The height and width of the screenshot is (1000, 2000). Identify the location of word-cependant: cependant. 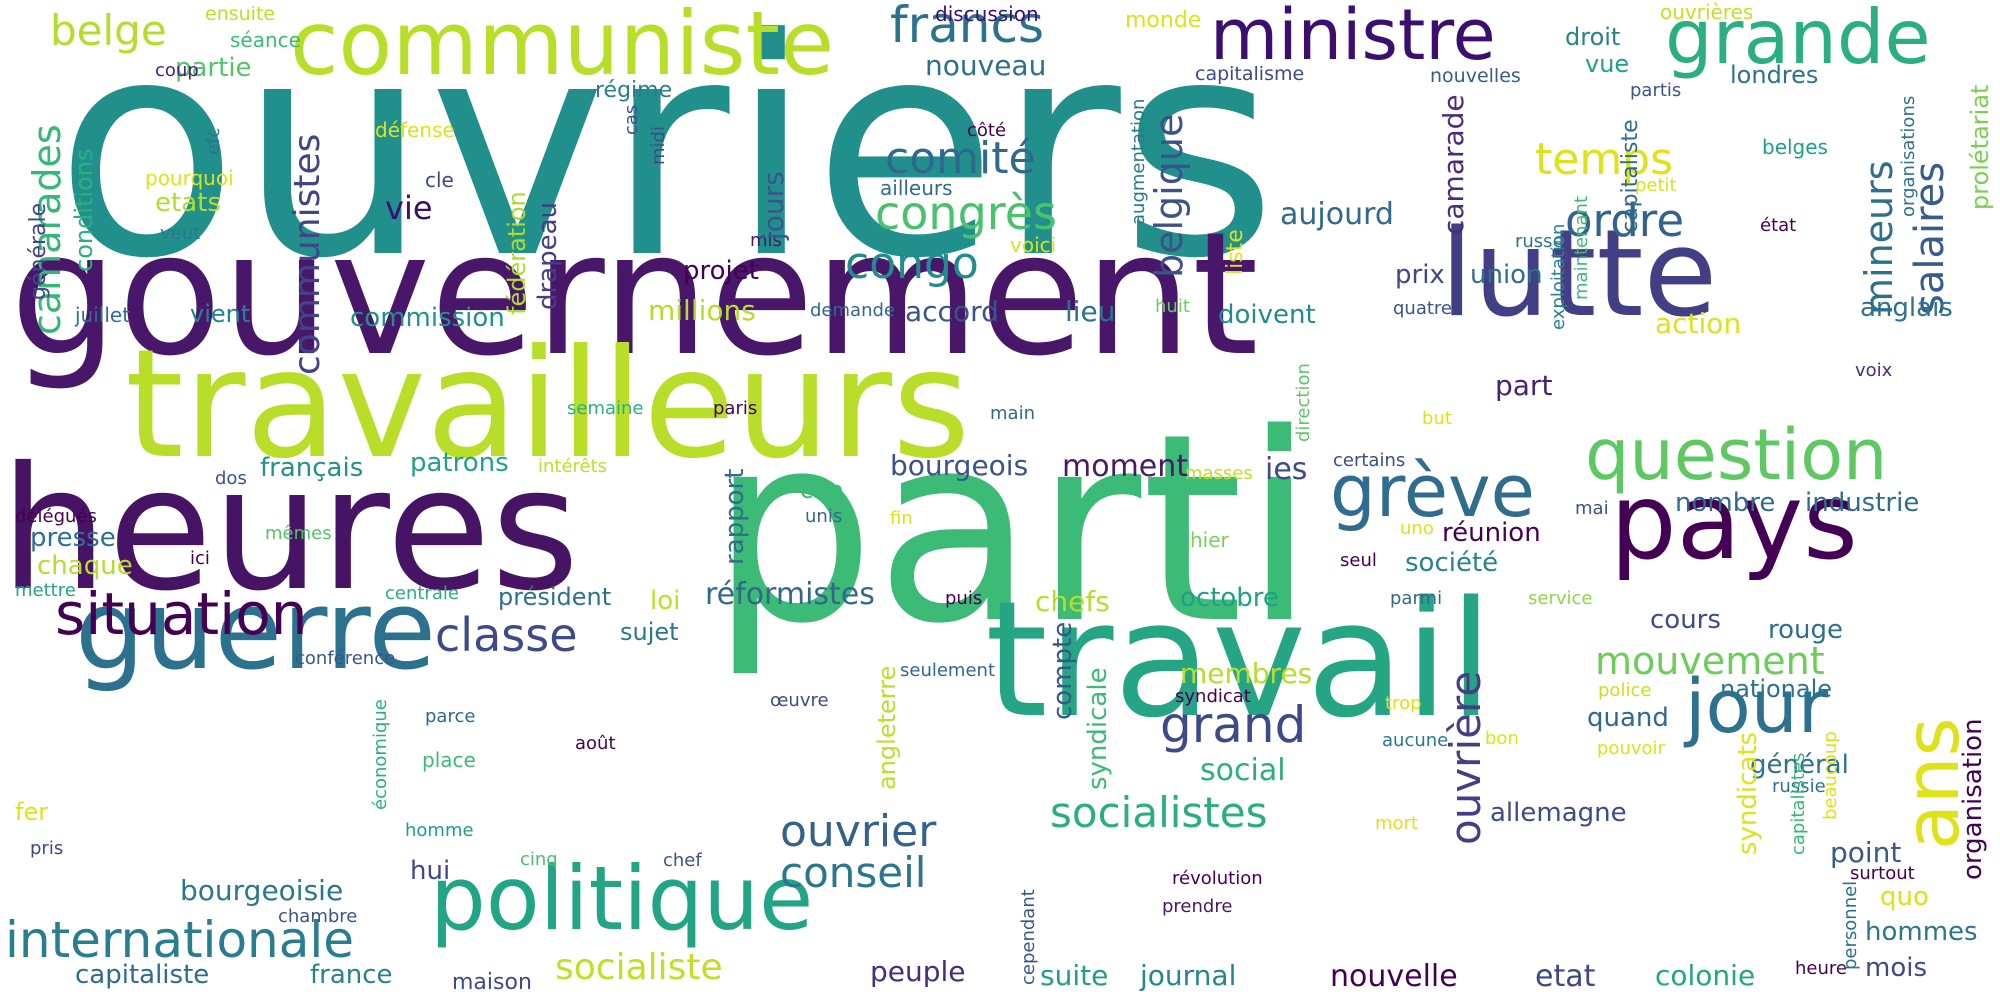
(1028, 937).